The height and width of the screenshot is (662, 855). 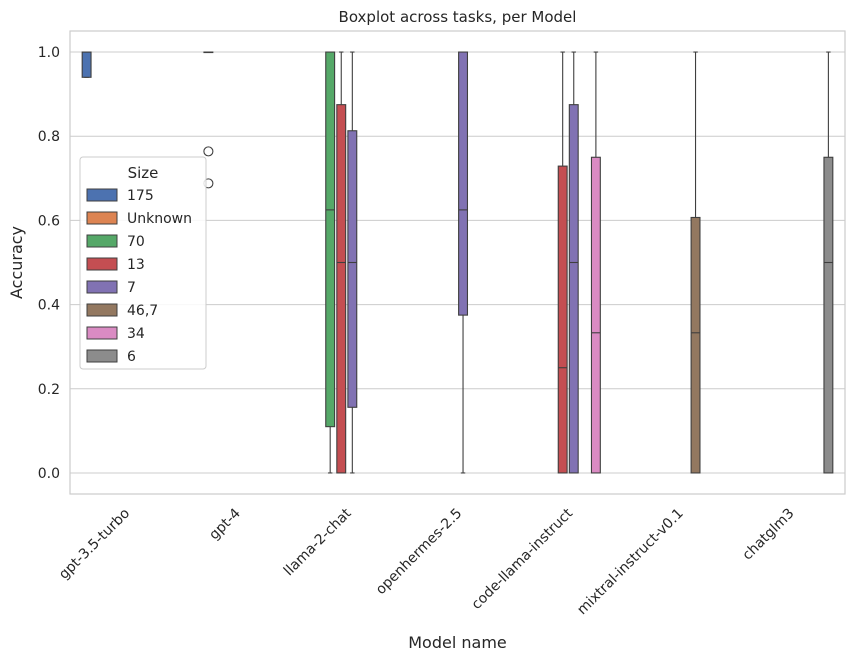 I want to click on legend-label: 13, so click(x=136, y=265).